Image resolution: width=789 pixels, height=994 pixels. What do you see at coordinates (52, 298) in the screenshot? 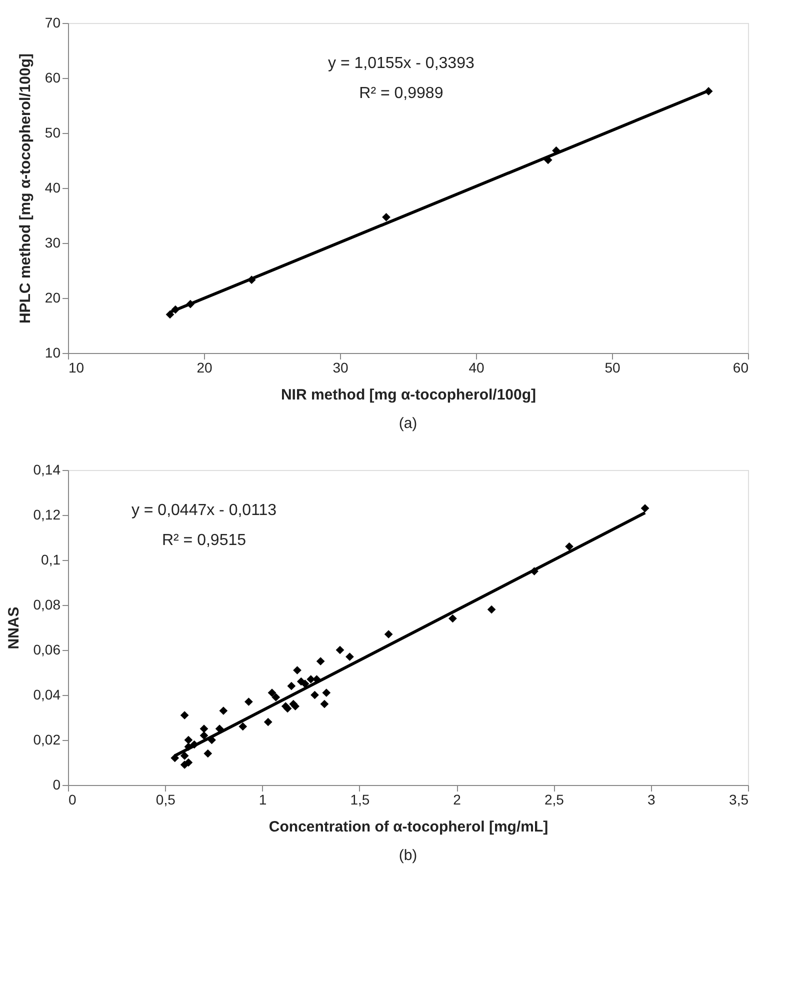
I see `y-tick-label: 20` at bounding box center [52, 298].